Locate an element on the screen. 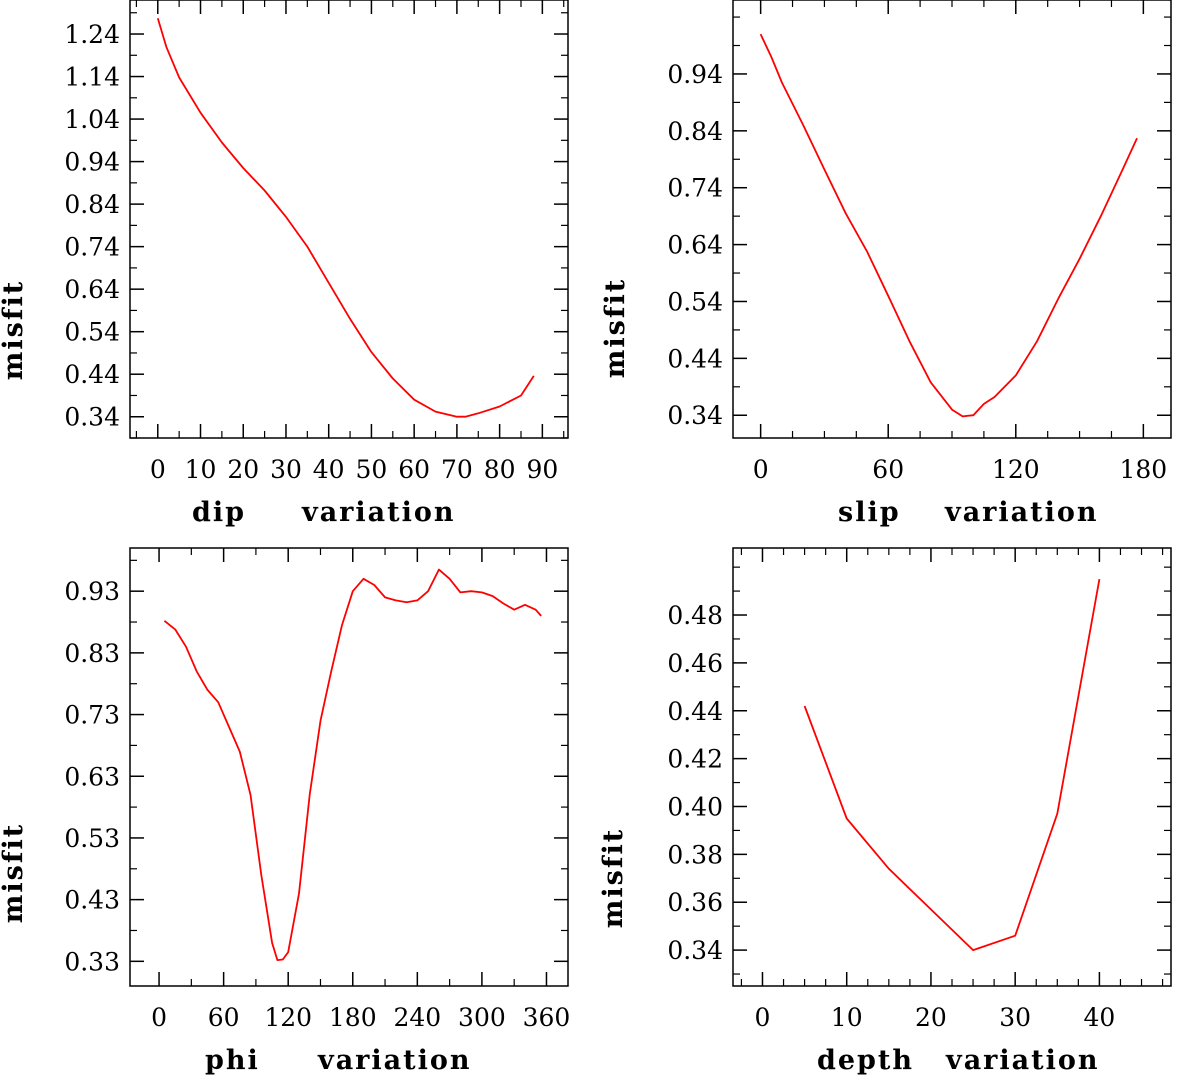 The image size is (1183, 1081). y-tick-label: 0.93 is located at coordinates (92, 591).